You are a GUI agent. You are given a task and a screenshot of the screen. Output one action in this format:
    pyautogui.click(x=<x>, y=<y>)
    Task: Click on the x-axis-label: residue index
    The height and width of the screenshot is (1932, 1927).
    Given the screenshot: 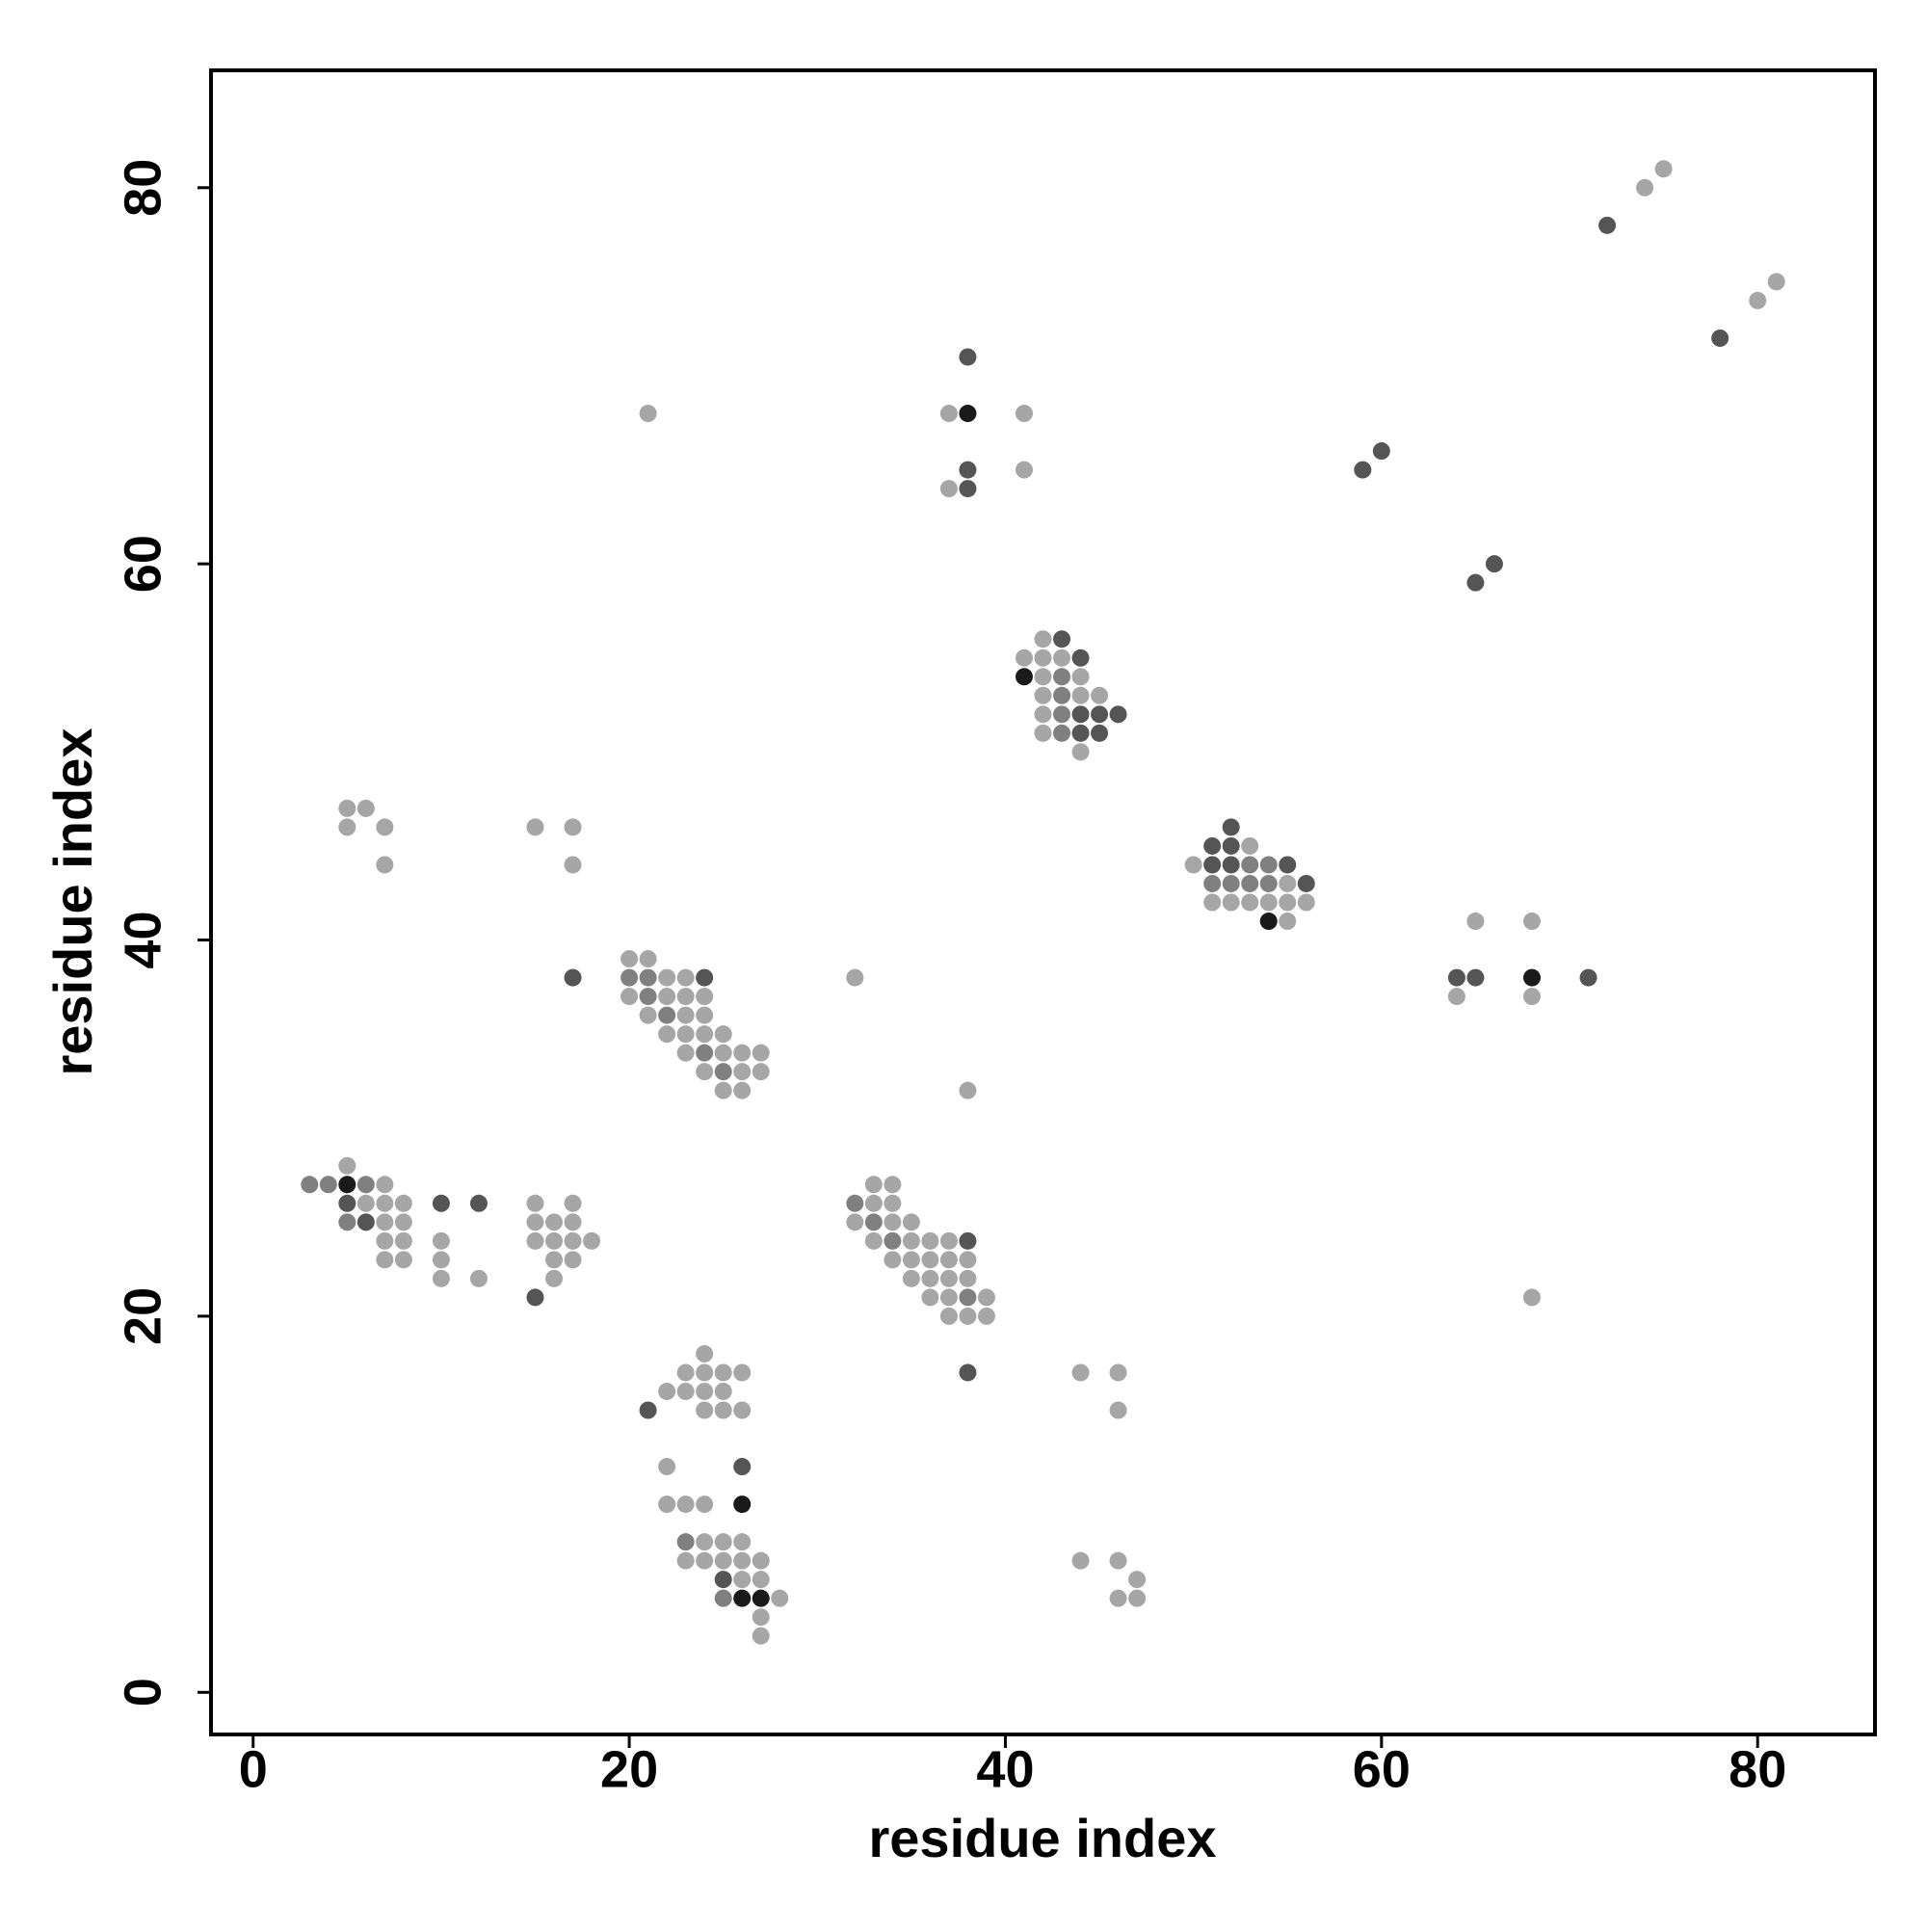 What is the action you would take?
    pyautogui.click(x=1042, y=1838)
    